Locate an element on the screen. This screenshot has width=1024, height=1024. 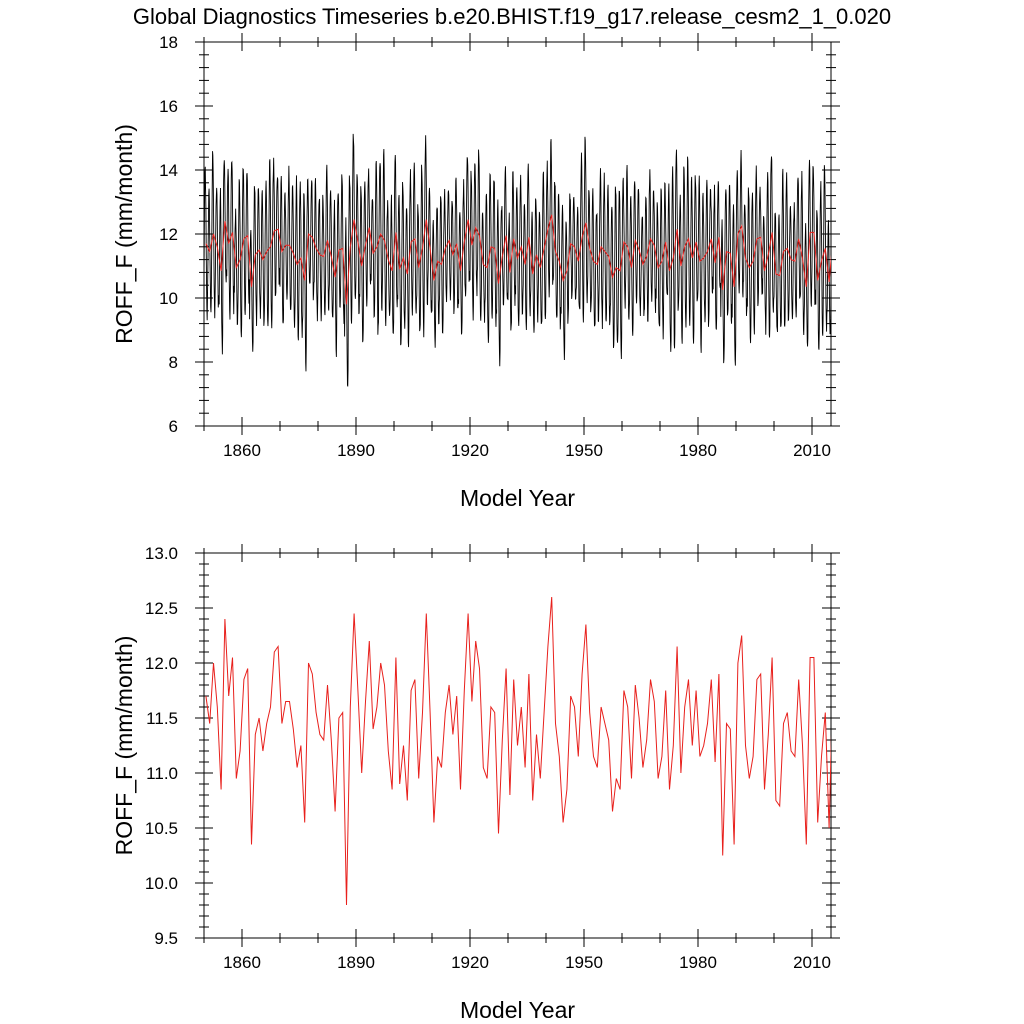
bottom-y-axis-label: ROFF_F (mm/month) is located at coordinates (124, 746).